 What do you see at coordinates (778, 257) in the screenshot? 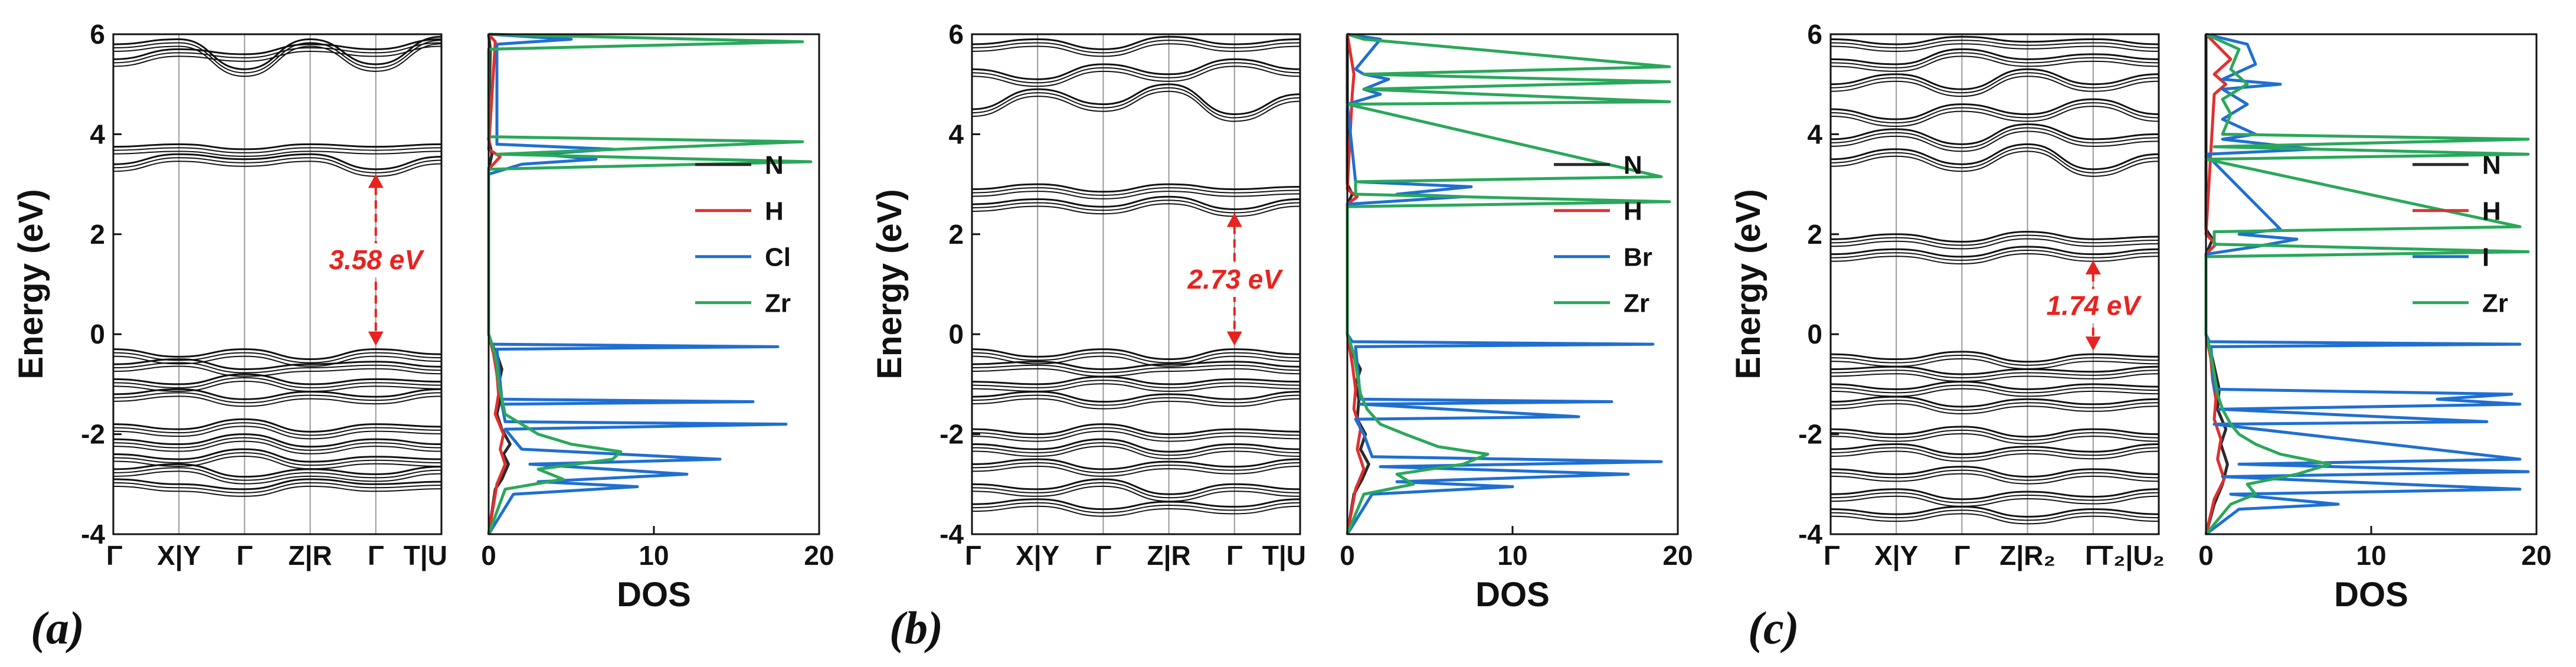
I see `legend-label: Cl` at bounding box center [778, 257].